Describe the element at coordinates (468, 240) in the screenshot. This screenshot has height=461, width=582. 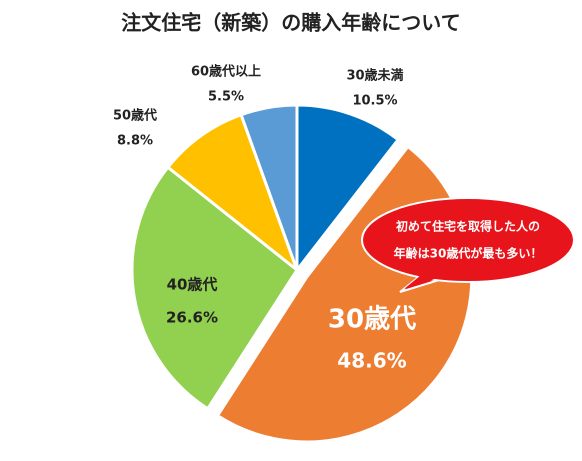
I see `callout` at that location.